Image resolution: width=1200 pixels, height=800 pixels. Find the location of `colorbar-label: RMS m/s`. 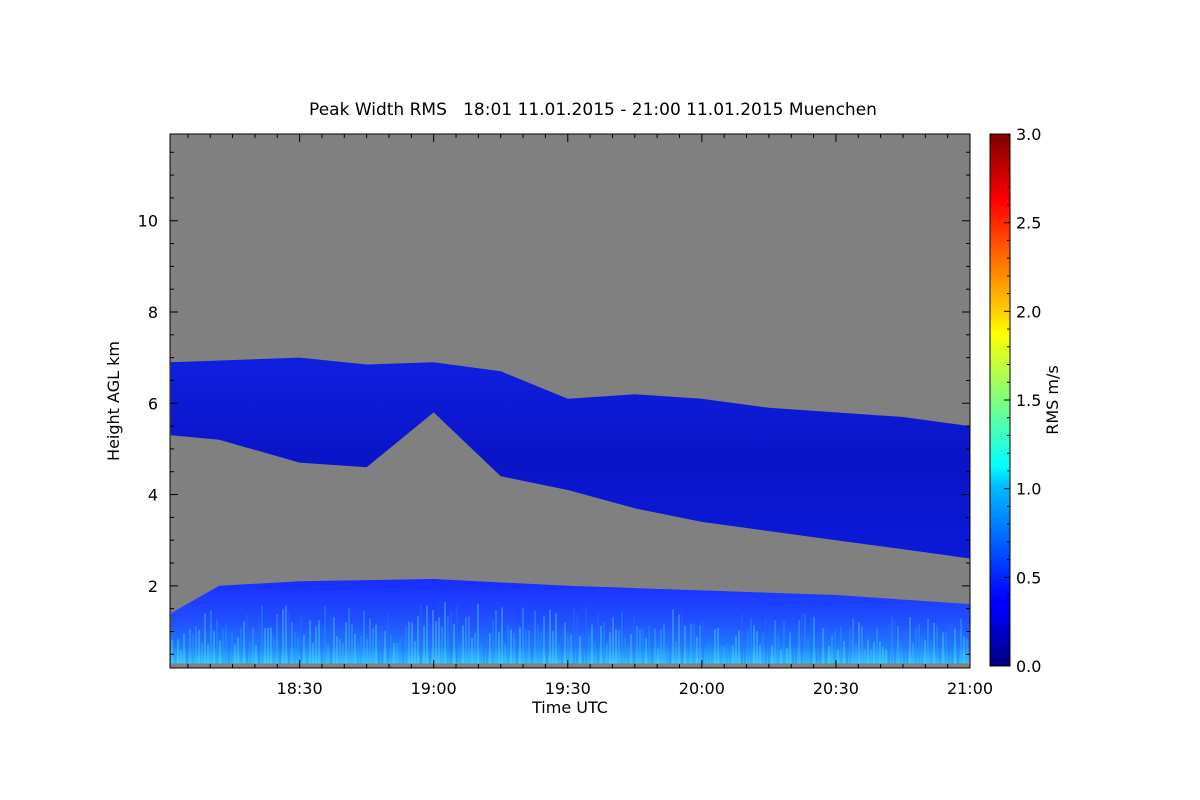

colorbar-label: RMS m/s is located at coordinates (1052, 399).